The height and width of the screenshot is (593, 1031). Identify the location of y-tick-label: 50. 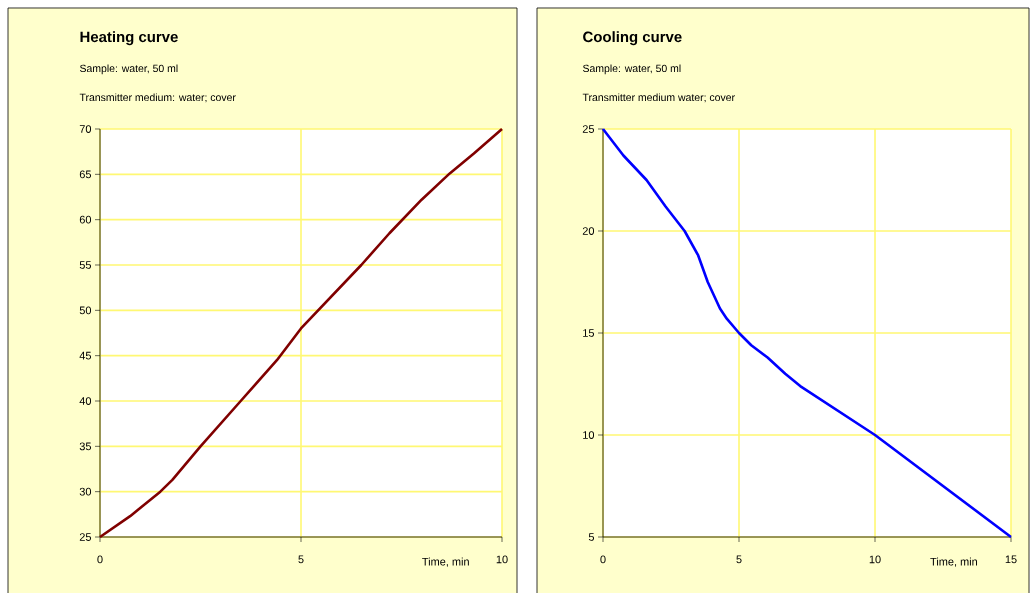
(85, 310).